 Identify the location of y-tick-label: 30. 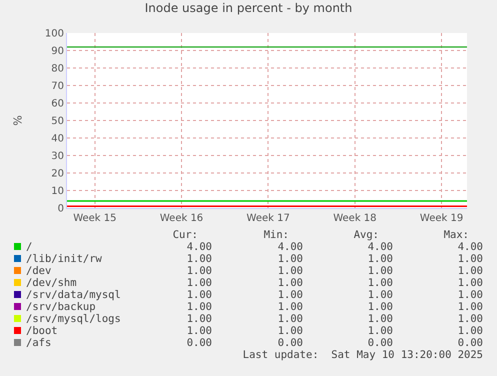
(57, 156).